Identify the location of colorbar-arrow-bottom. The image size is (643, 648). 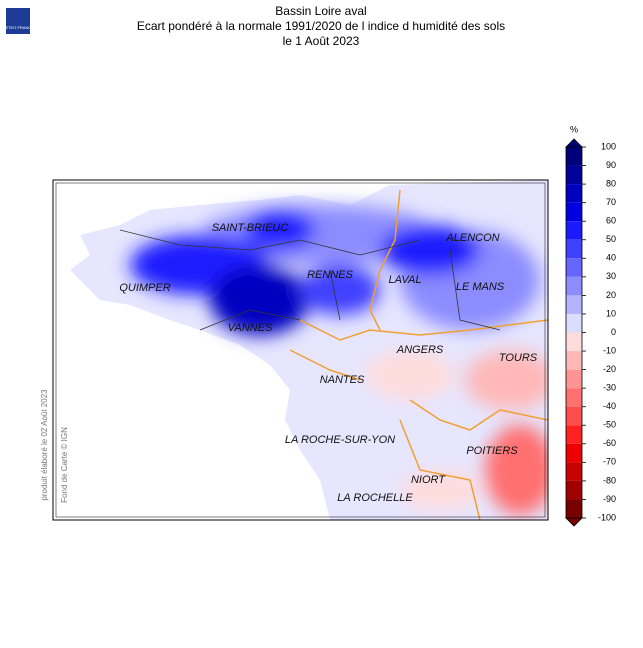
(574, 522).